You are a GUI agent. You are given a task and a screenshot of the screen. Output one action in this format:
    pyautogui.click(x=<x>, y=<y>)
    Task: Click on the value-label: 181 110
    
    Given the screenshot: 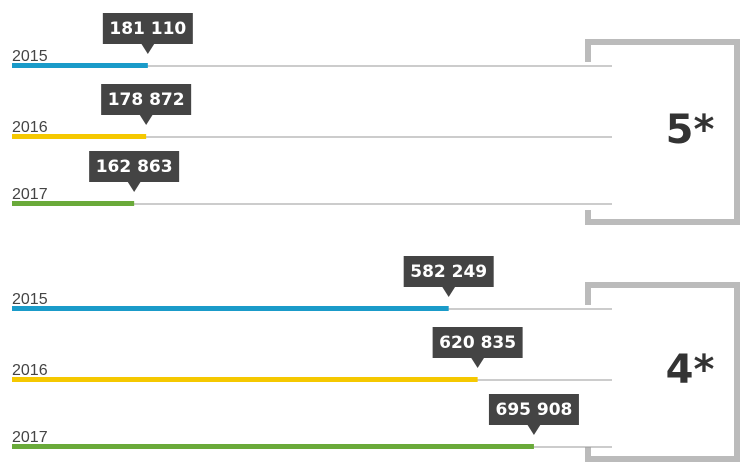 What is the action you would take?
    pyautogui.click(x=147, y=29)
    